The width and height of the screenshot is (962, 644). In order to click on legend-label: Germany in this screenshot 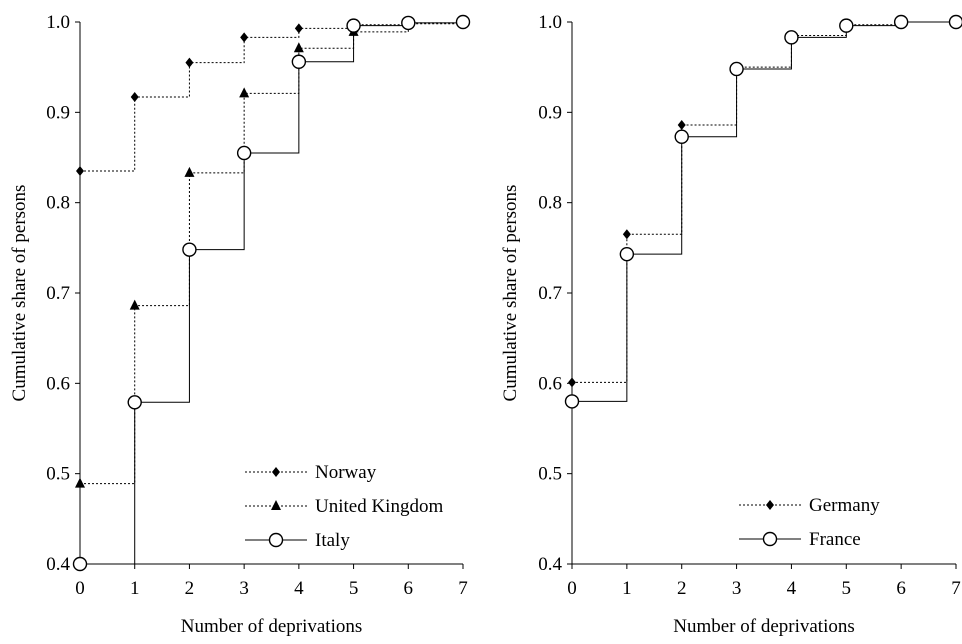, I will do `click(844, 505)`.